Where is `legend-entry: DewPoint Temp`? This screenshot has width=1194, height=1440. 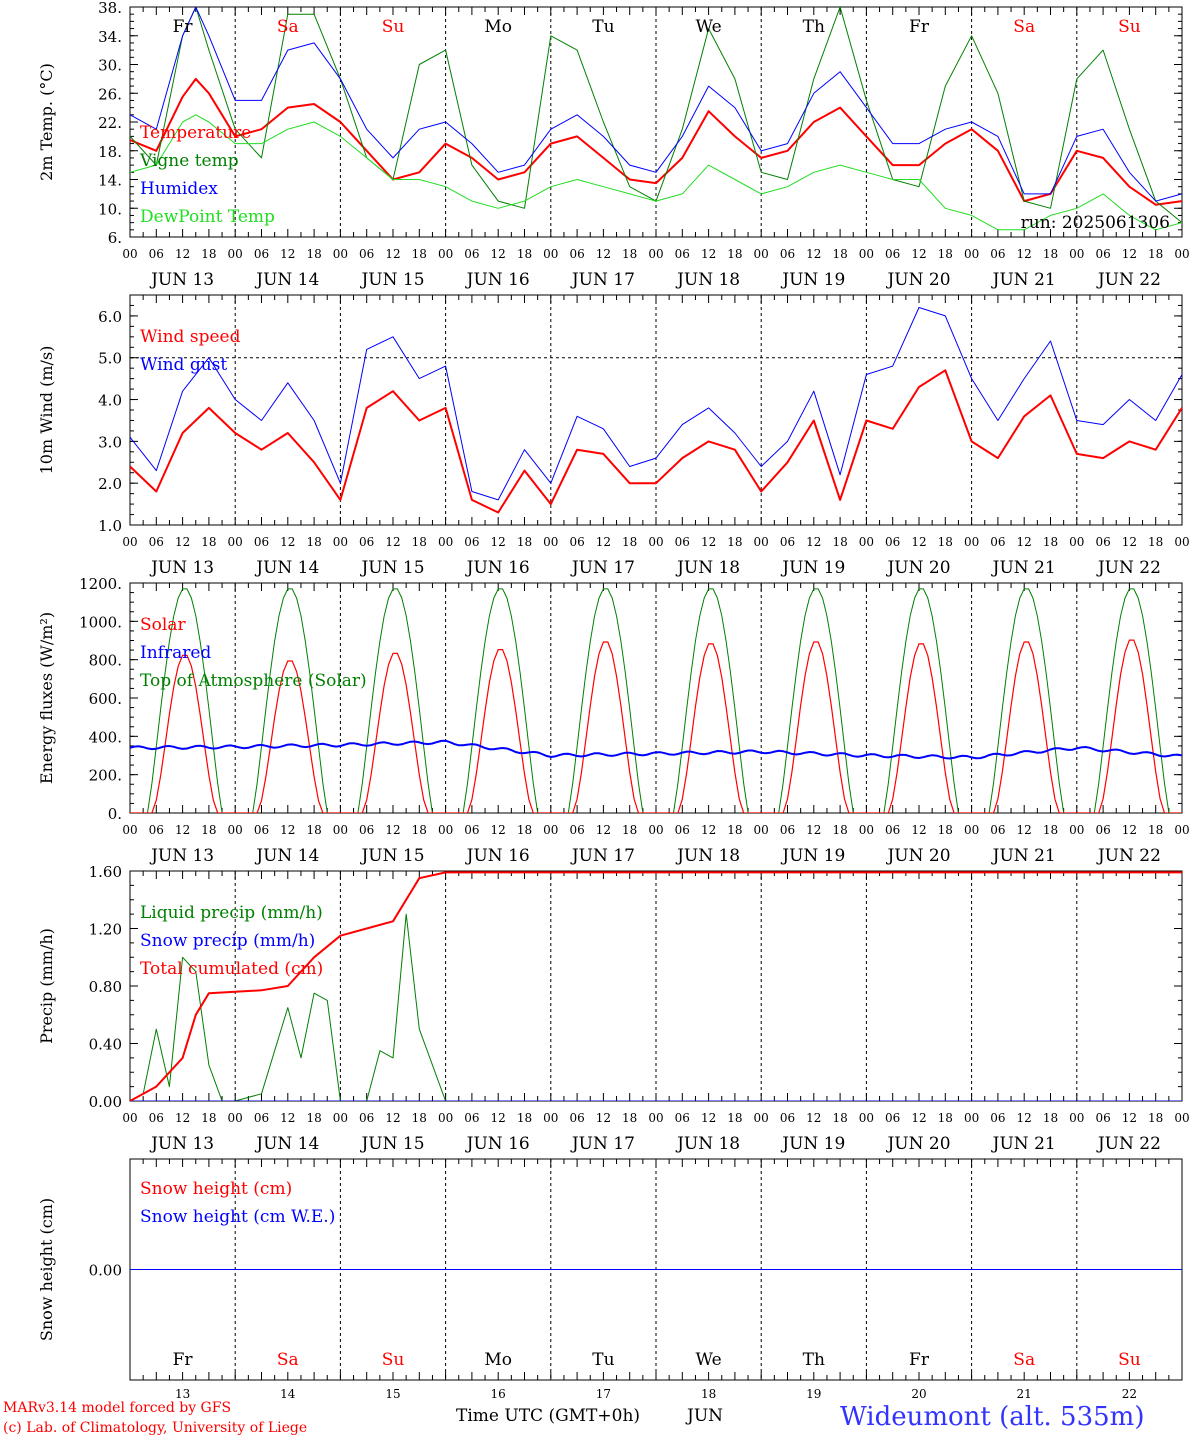 legend-entry: DewPoint Temp is located at coordinates (207, 217).